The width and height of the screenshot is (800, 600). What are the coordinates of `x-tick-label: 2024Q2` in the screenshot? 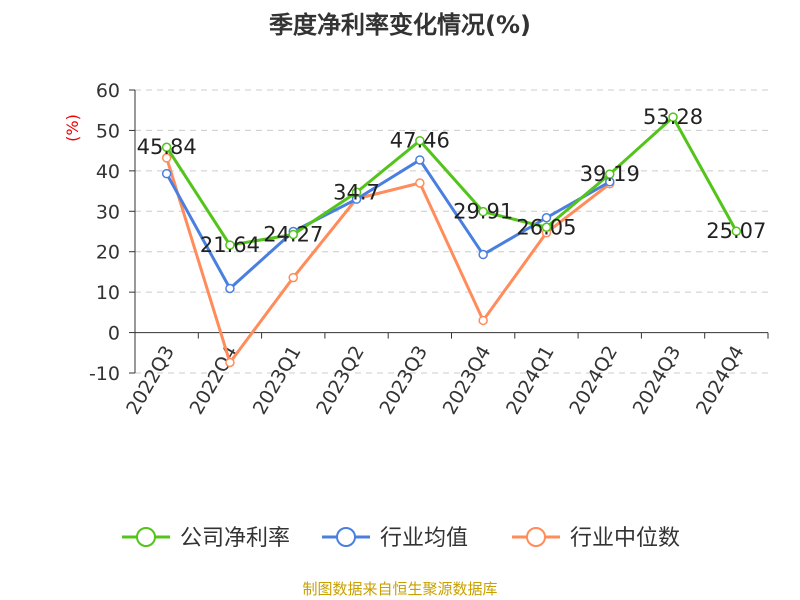 It's located at (593, 380).